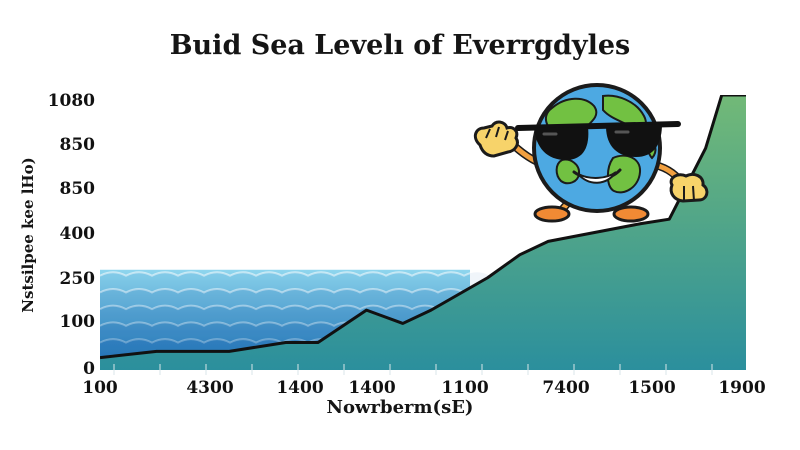  I want to click on chart-title: Buid Sea Levelı of Everrgdyles, so click(400, 45).